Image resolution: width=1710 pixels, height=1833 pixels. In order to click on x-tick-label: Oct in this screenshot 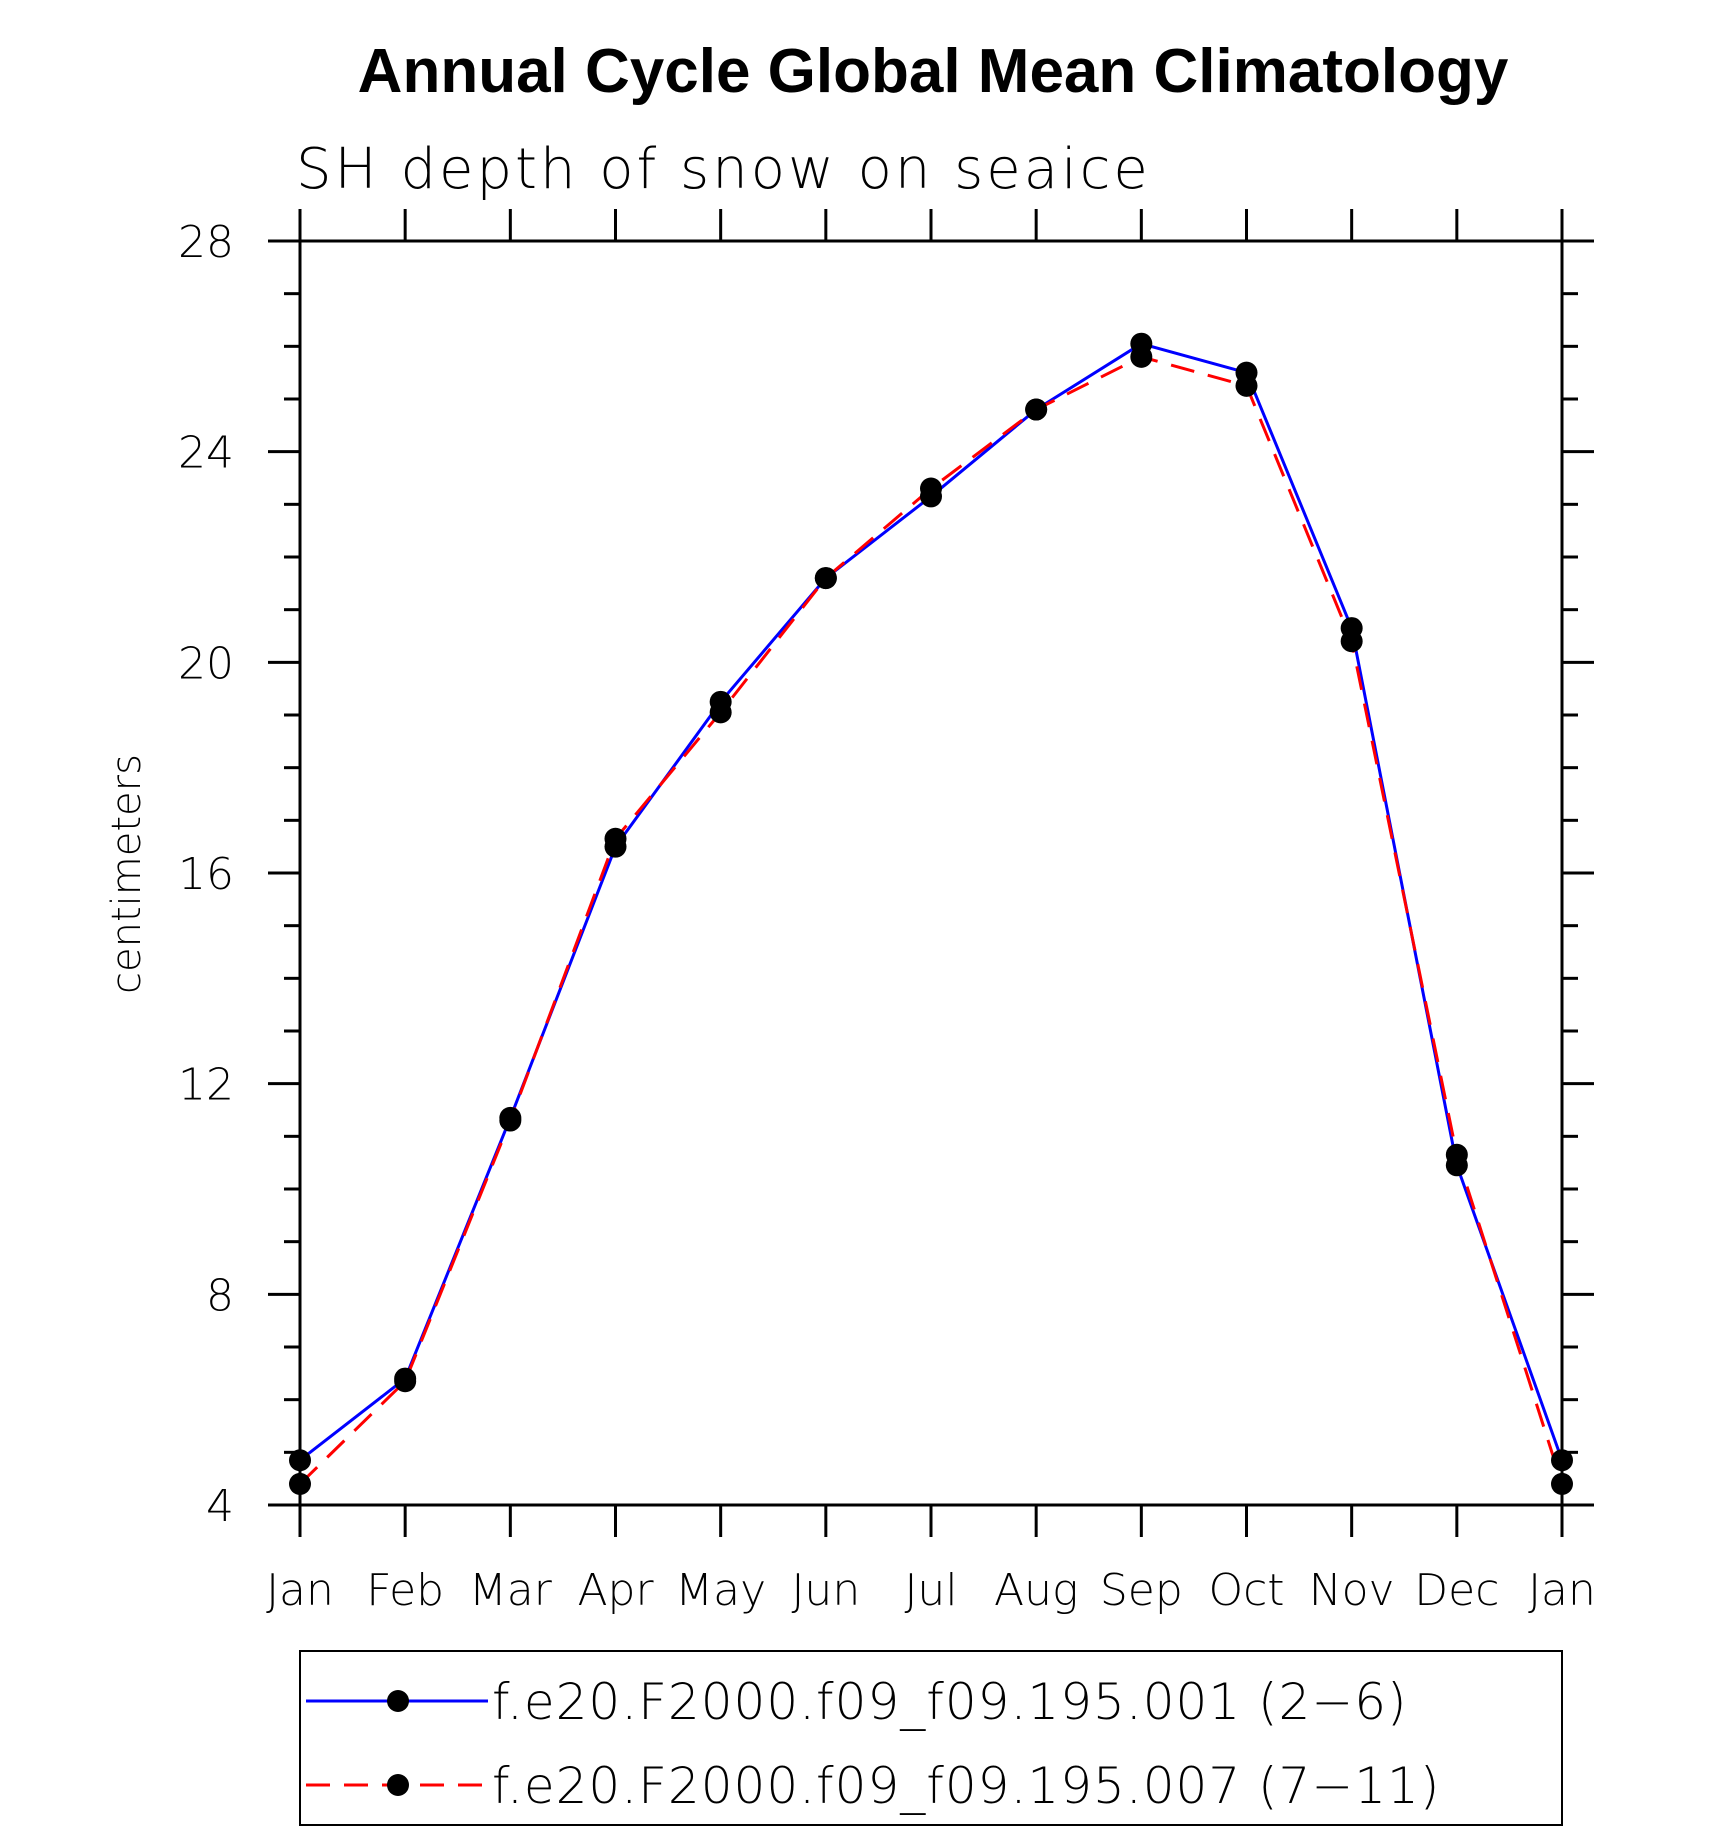, I will do `click(1246, 1590)`.